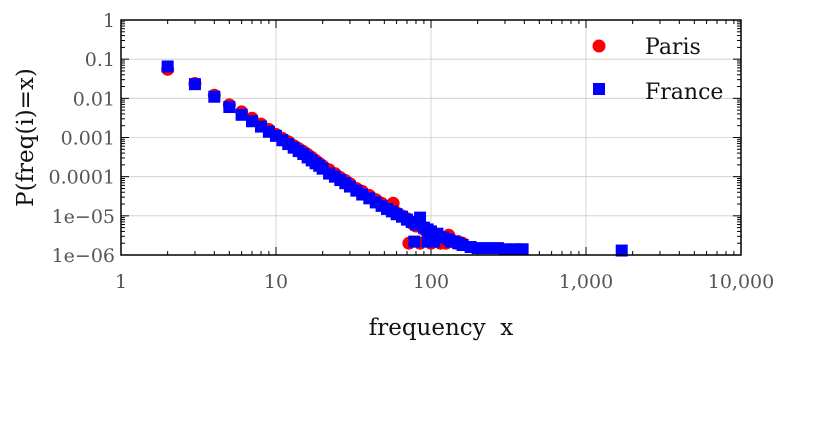 The height and width of the screenshot is (433, 830). I want to click on x-tick-label: 1, so click(121, 282).